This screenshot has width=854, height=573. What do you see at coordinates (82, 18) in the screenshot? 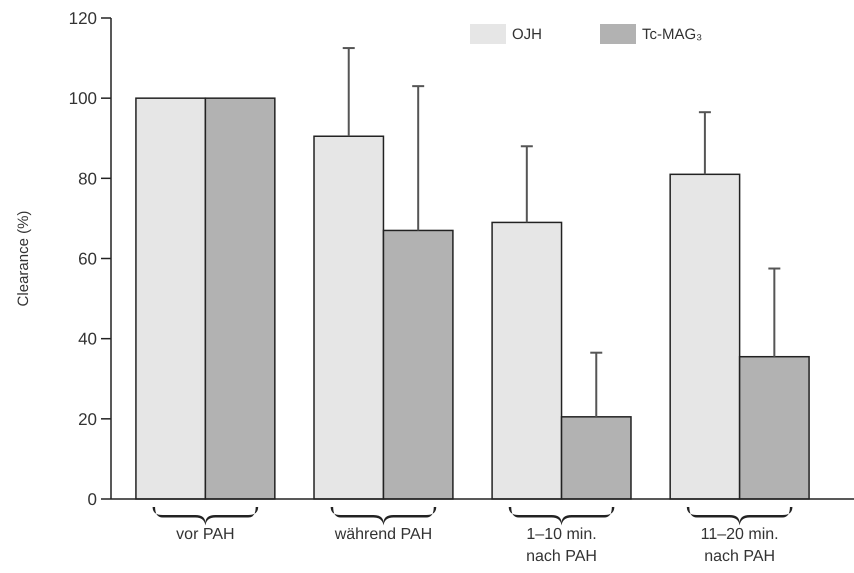
I see `y-tick-label: 120` at bounding box center [82, 18].